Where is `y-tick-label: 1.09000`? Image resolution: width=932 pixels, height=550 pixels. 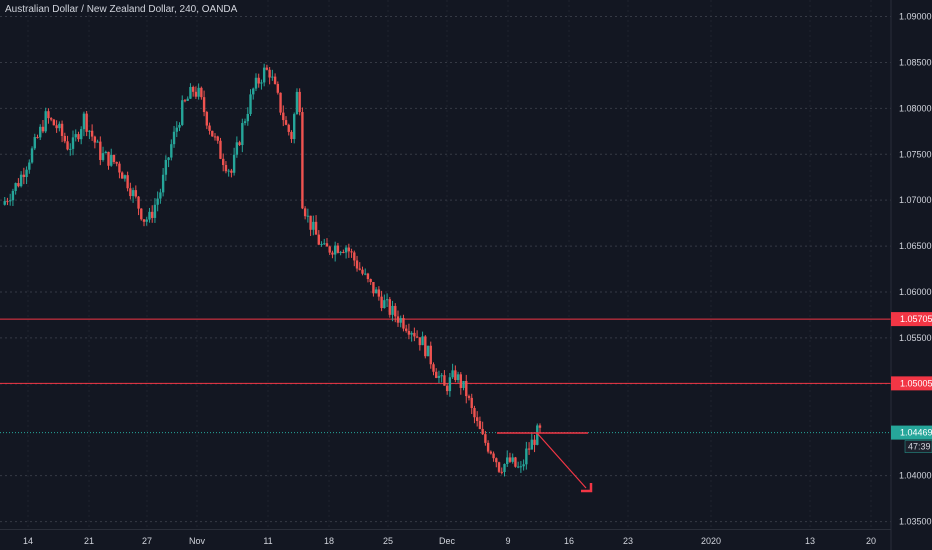 y-tick-label: 1.09000 is located at coordinates (915, 17).